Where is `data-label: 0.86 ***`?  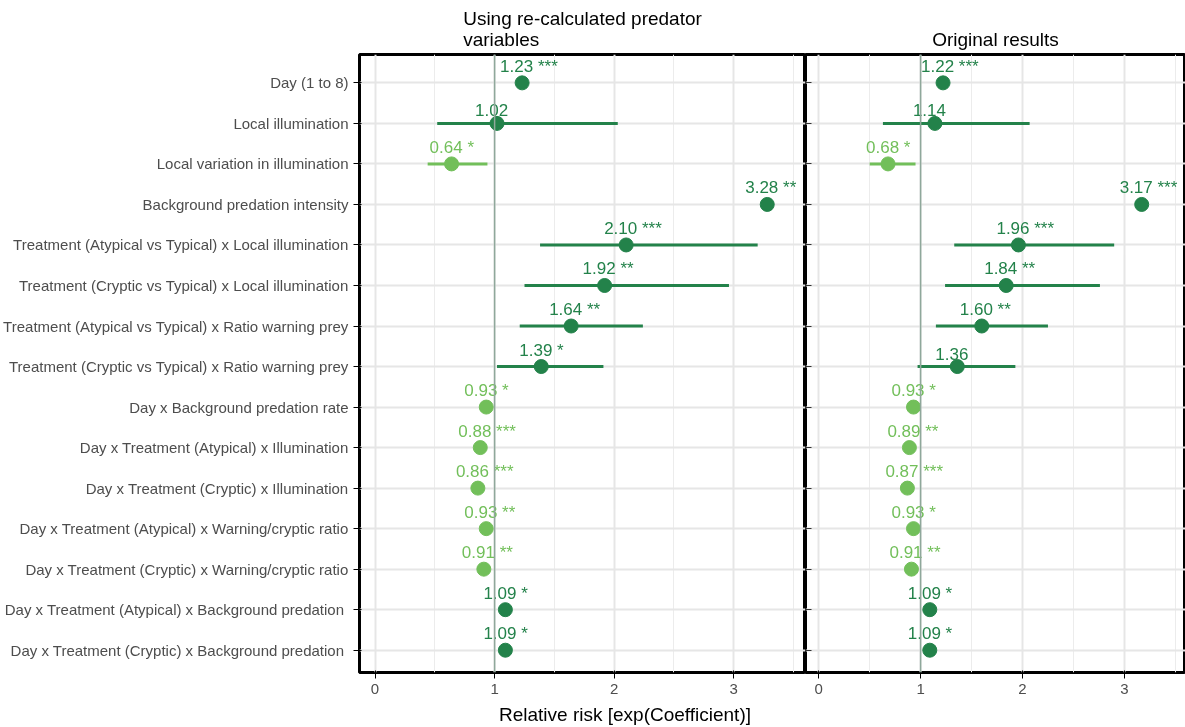 data-label: 0.86 *** is located at coordinates (484, 472).